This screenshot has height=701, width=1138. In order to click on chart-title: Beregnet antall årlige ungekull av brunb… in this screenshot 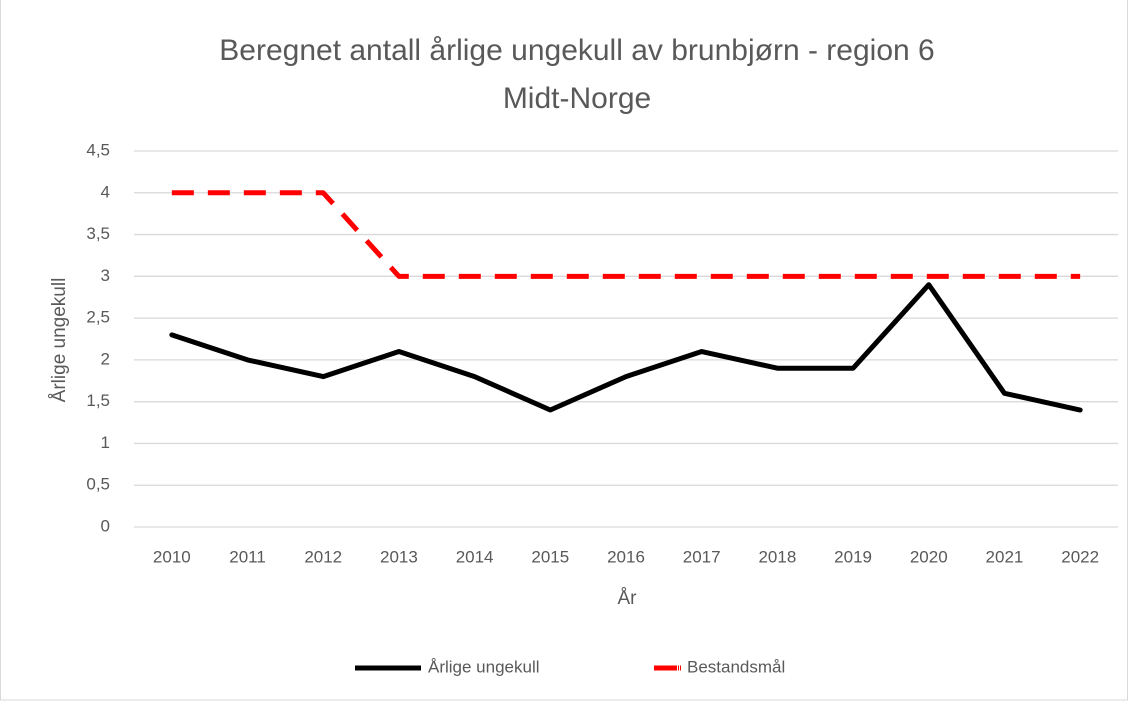, I will do `click(576, 50)`.